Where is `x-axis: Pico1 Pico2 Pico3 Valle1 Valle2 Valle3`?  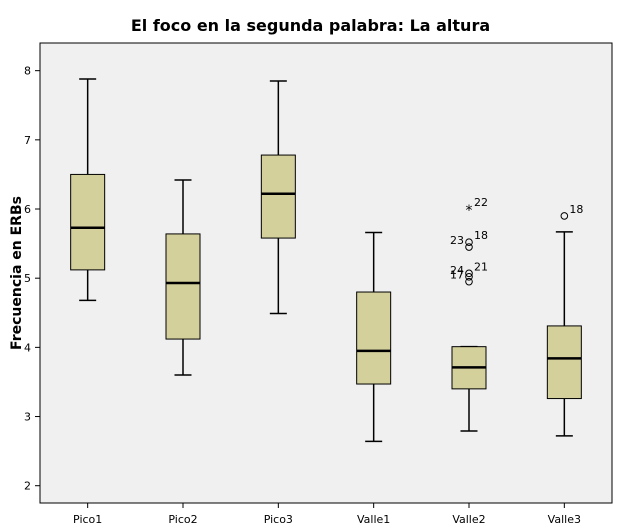 x-axis: Pico1 Pico2 Pico3 Valle1 Valle2 Valle3 is located at coordinates (327, 514).